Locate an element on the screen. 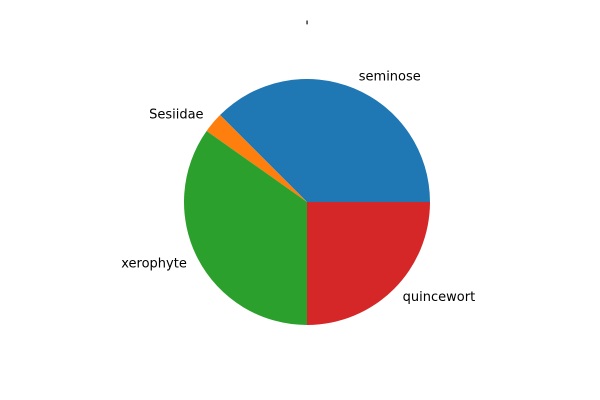 The height and width of the screenshot is (400, 600). pie-label-xerophyte: xerophyte is located at coordinates (154, 264).